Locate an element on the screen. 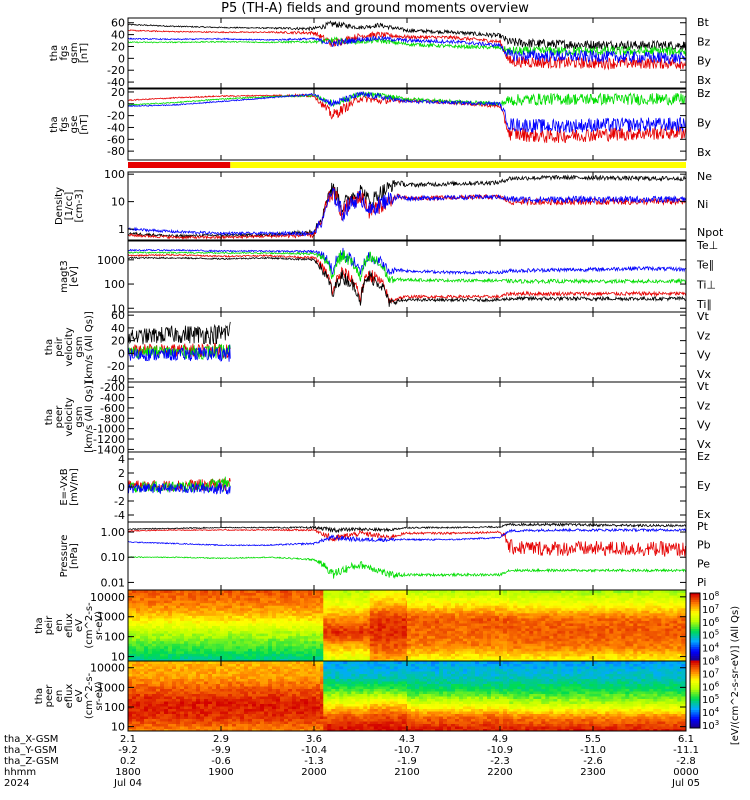 Image resolution: width=750 pixels, height=800 pixels. series-line-Ti⊥ is located at coordinates (407, 261).